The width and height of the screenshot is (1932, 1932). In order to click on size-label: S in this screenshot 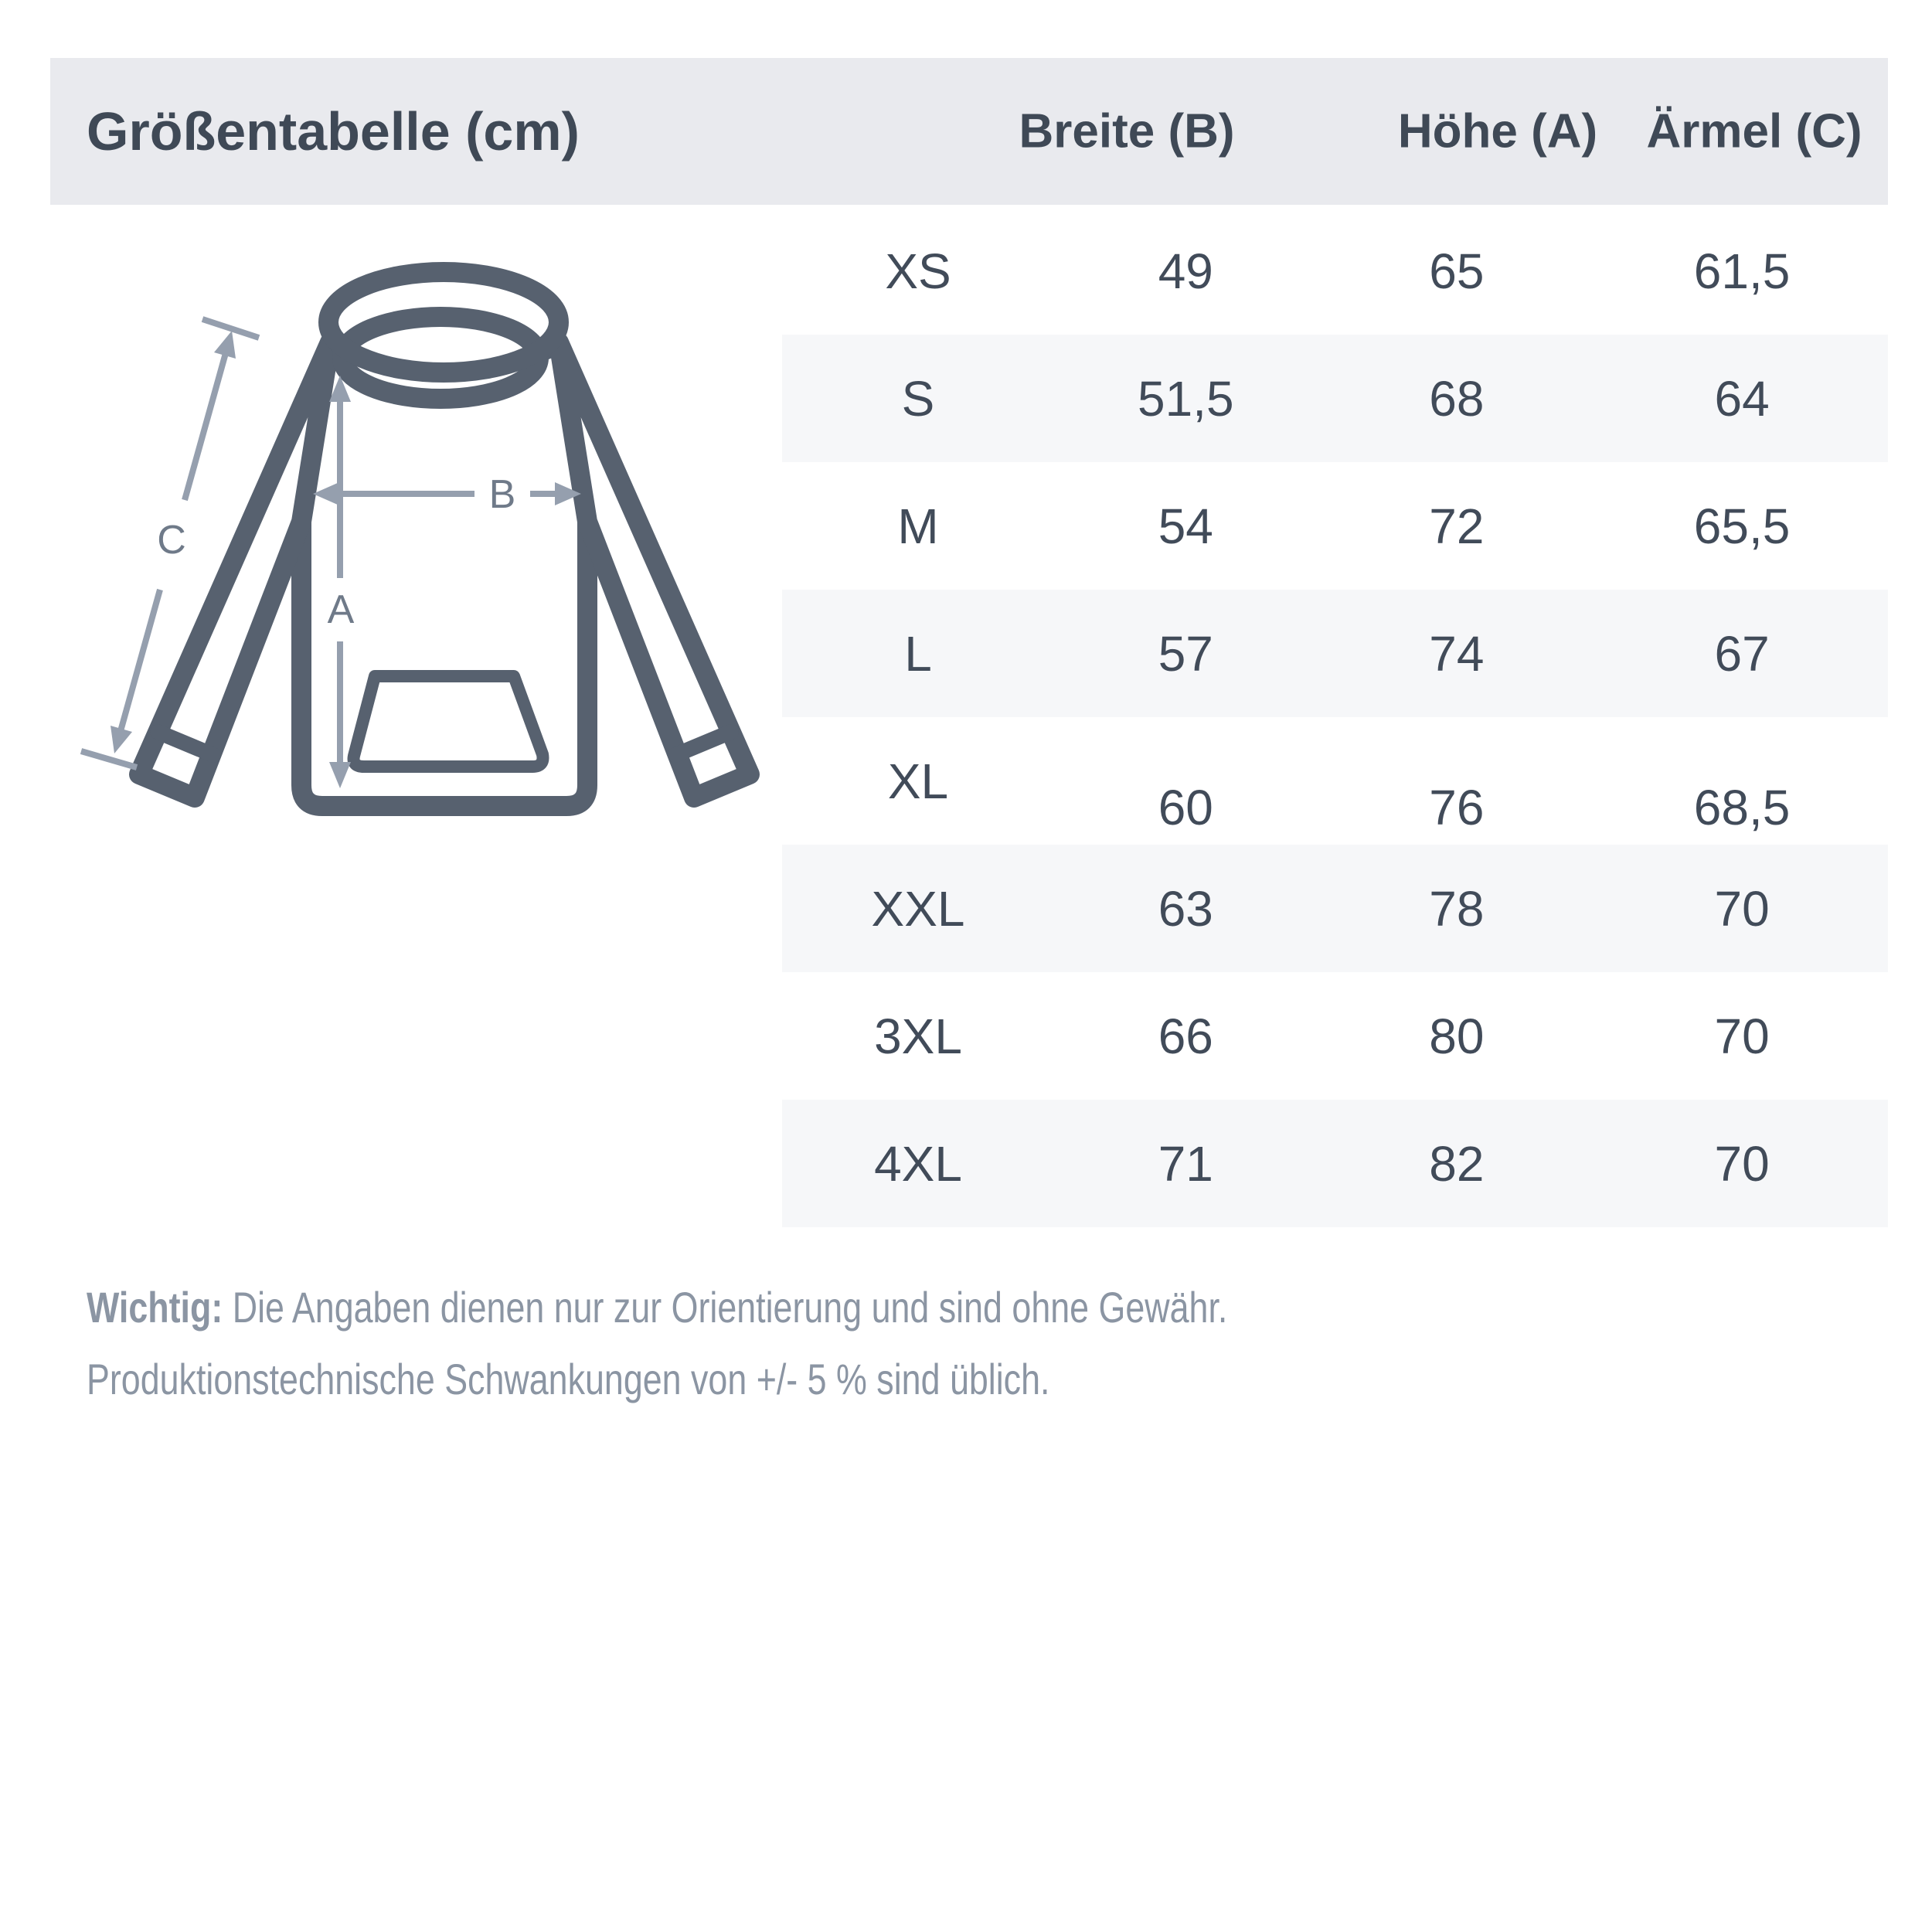, I will do `click(918, 399)`.